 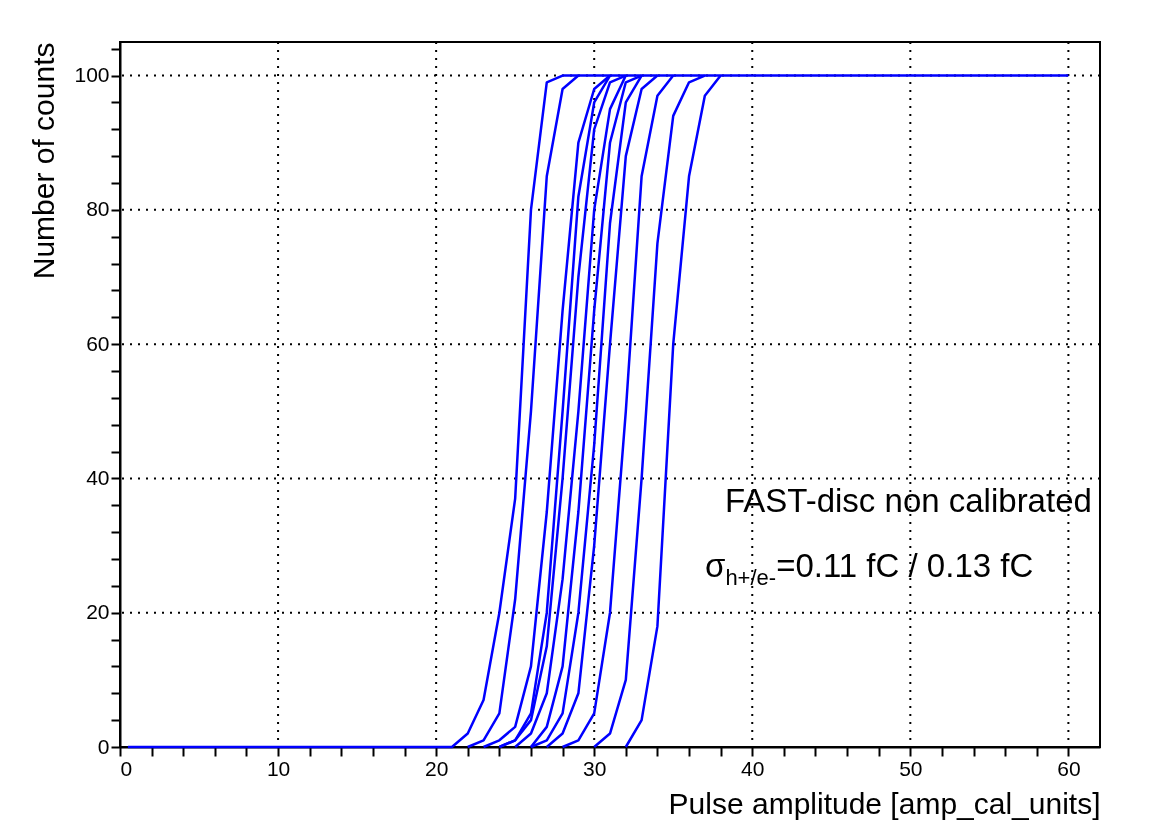 I want to click on y-tick-label: 80, so click(x=98, y=209).